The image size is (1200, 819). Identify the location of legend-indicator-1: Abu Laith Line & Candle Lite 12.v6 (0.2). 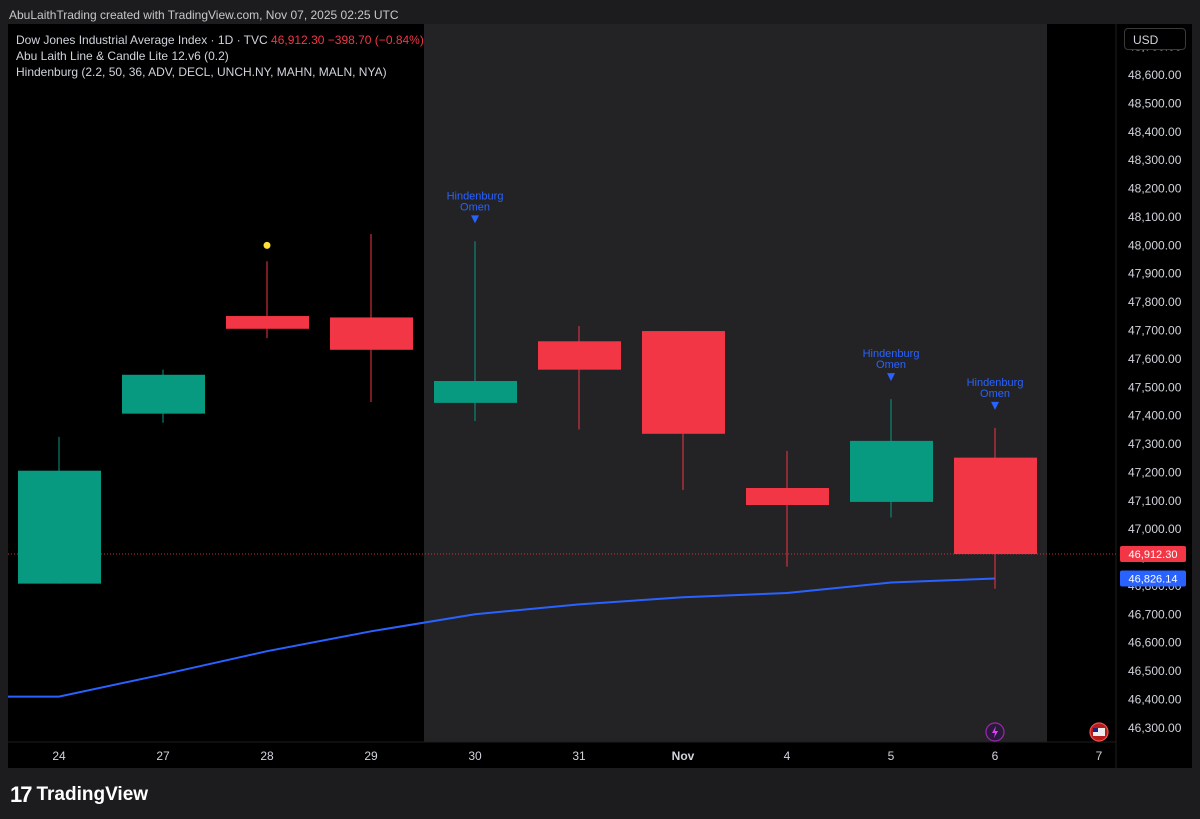
(122, 56).